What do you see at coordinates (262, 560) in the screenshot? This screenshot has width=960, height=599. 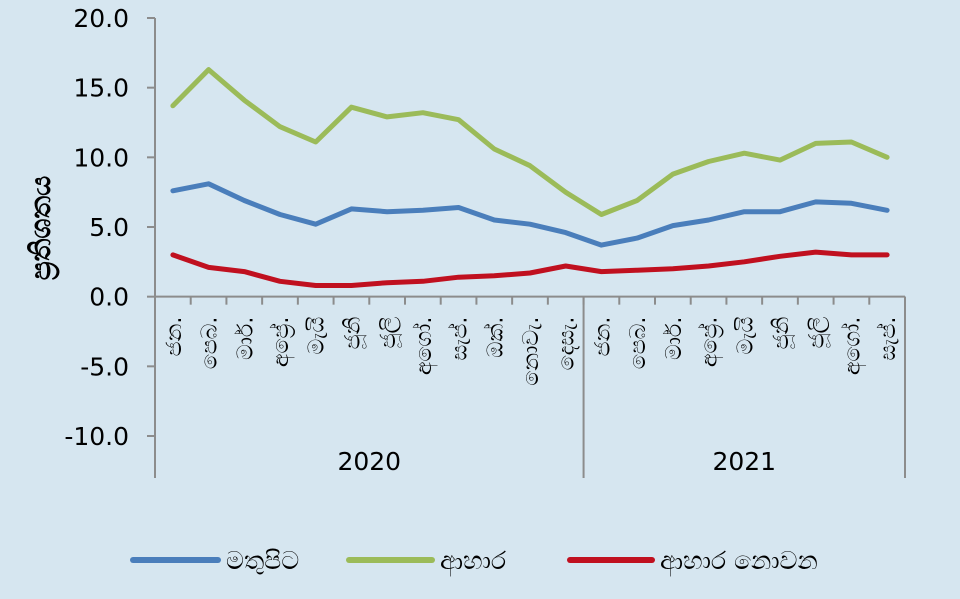 I see `legend-label-1: මතුපිට` at bounding box center [262, 560].